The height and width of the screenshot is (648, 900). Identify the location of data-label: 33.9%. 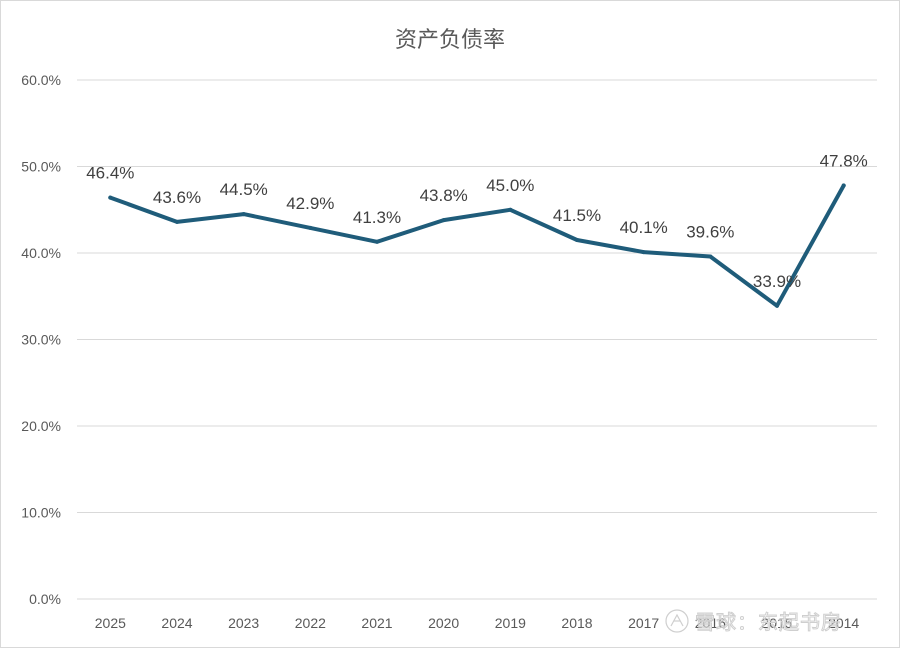
(777, 281).